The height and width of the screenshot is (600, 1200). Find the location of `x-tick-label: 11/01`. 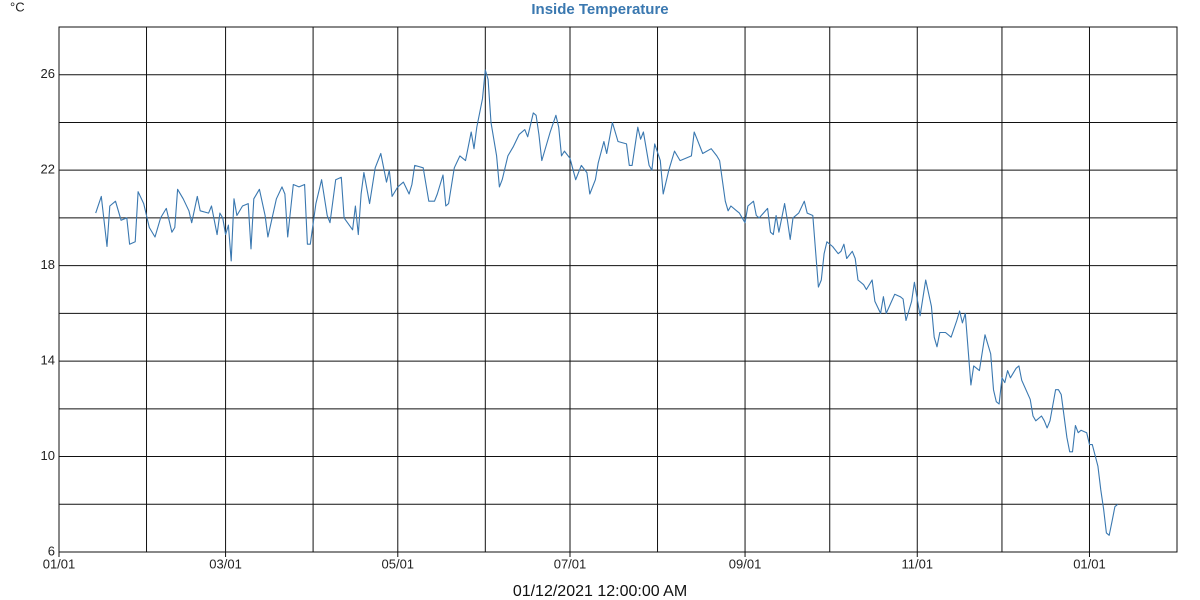

x-tick-label: 11/01 is located at coordinates (917, 563).